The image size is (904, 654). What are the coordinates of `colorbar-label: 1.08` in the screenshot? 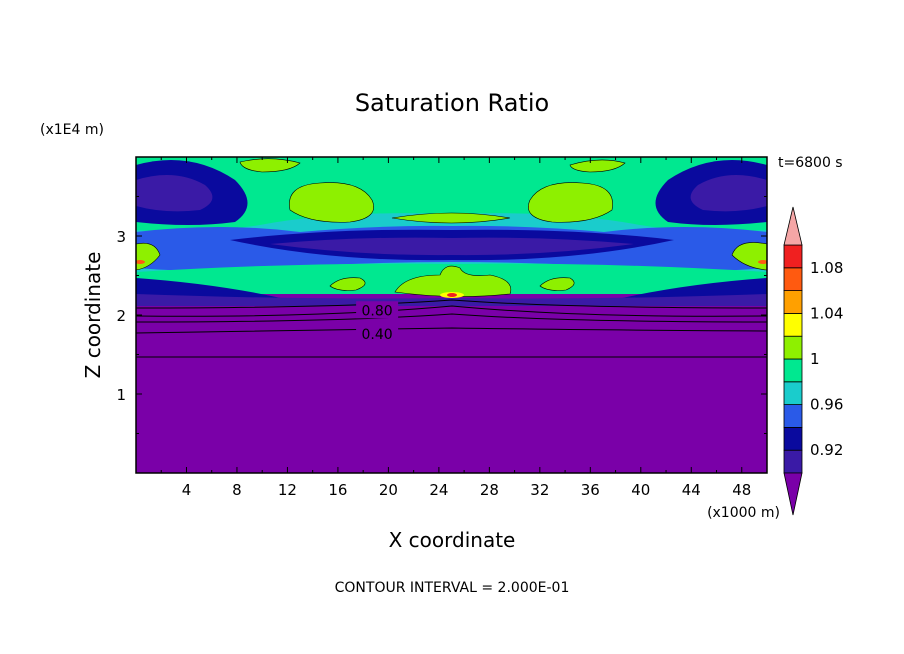 It's located at (826, 268).